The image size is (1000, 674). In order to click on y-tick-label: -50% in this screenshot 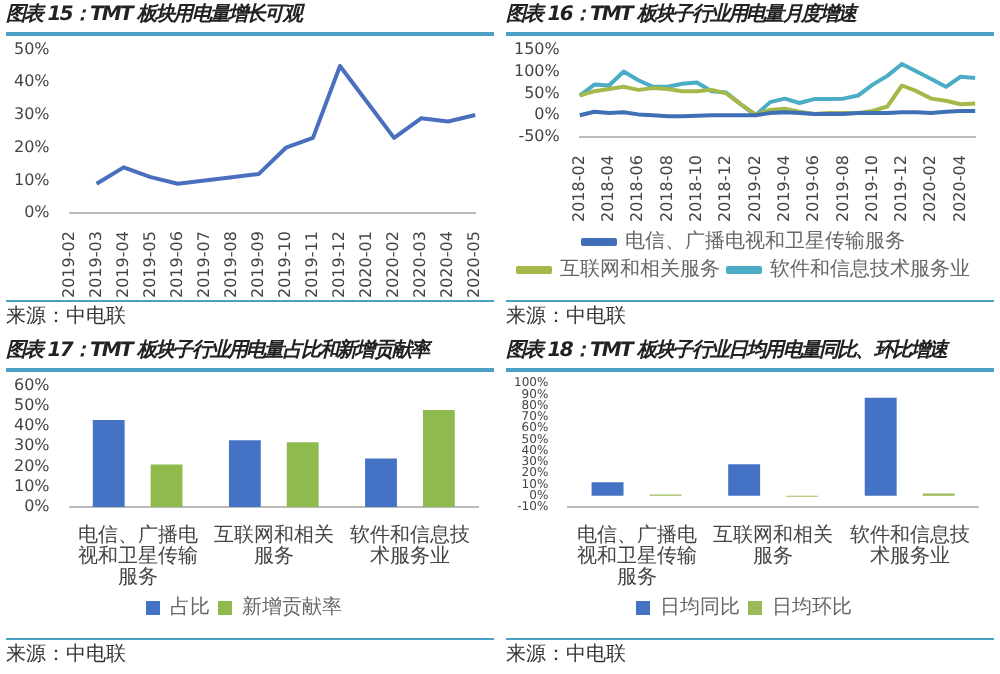, I will do `click(539, 136)`.